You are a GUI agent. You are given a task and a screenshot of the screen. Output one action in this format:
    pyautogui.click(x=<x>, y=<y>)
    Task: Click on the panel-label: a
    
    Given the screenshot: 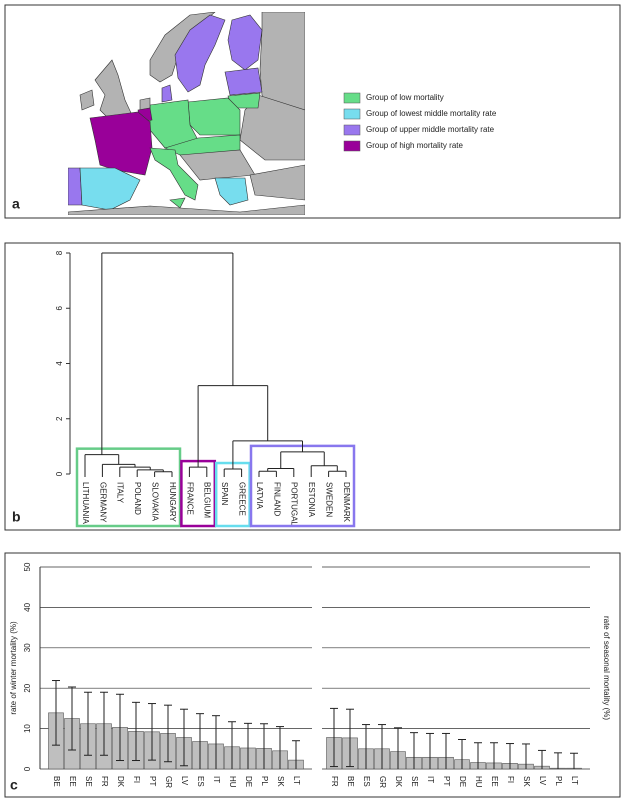 What is the action you would take?
    pyautogui.click(x=16, y=204)
    